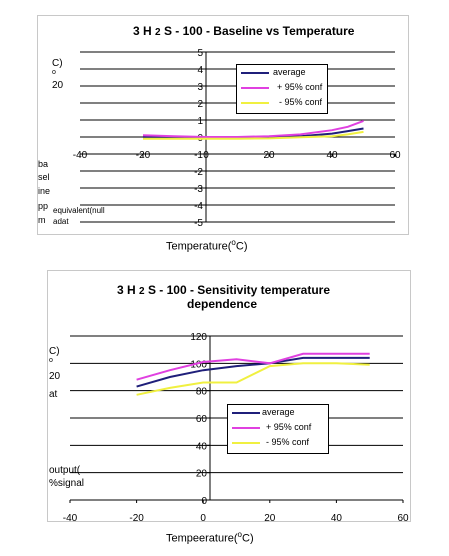 Image resolution: width=449 pixels, height=556 pixels. I want to click on y-tick-label: -1, so click(198, 155).